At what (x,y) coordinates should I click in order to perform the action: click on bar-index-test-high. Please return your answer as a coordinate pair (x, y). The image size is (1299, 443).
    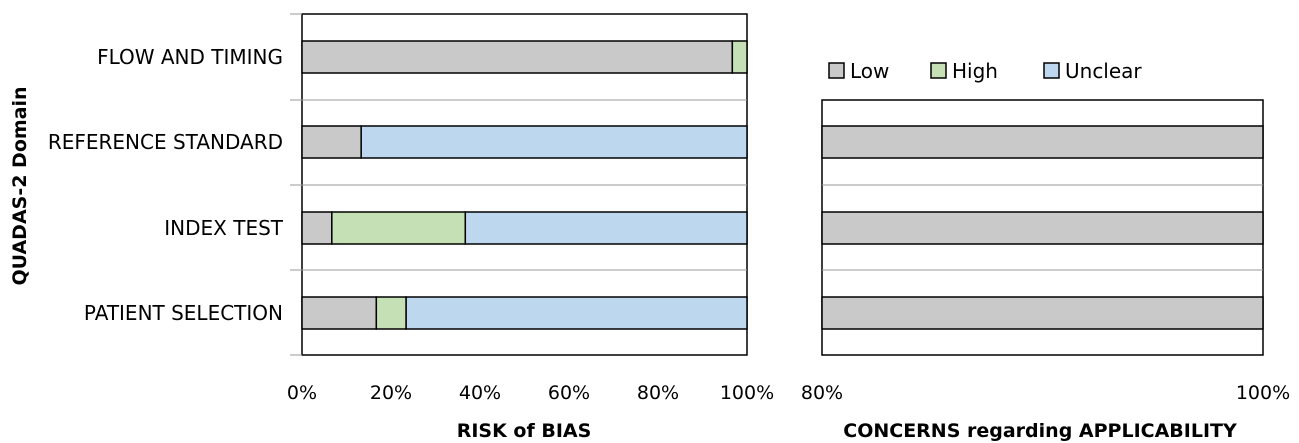
    Looking at the image, I should click on (399, 228).